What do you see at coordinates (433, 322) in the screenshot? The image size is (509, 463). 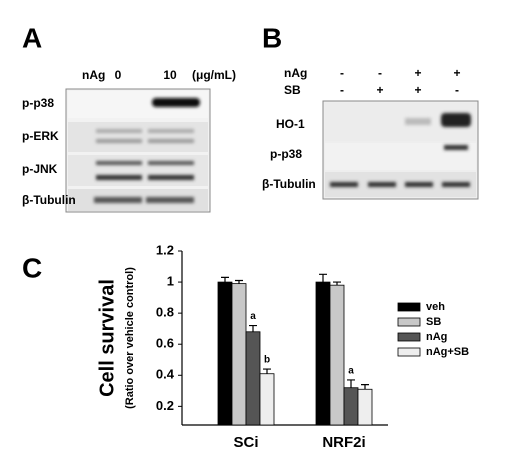 I see `legend-label: SB` at bounding box center [433, 322].